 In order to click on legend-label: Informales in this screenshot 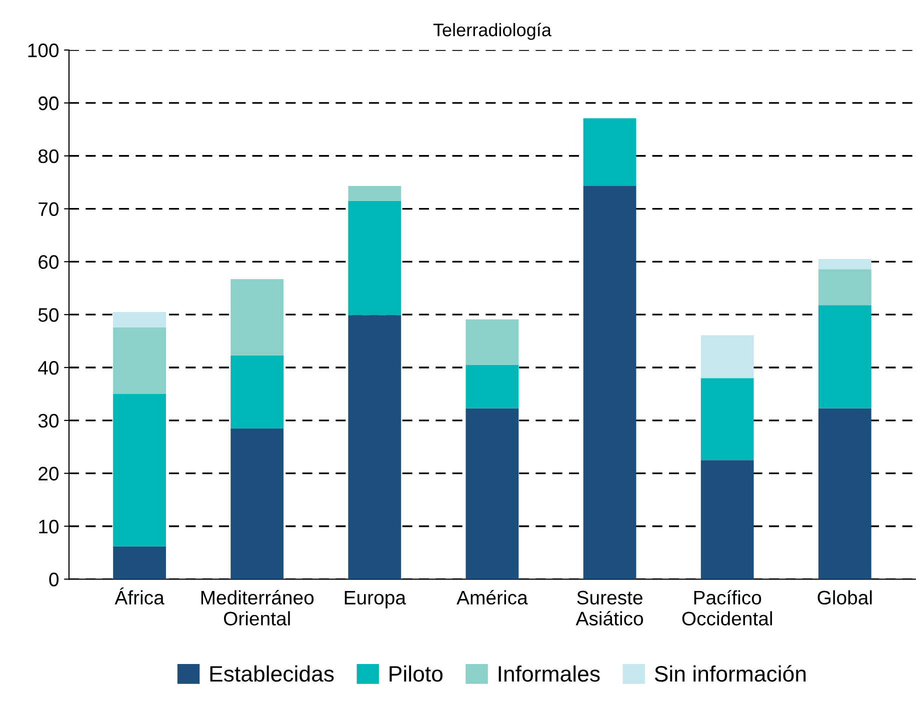, I will do `click(549, 673)`.